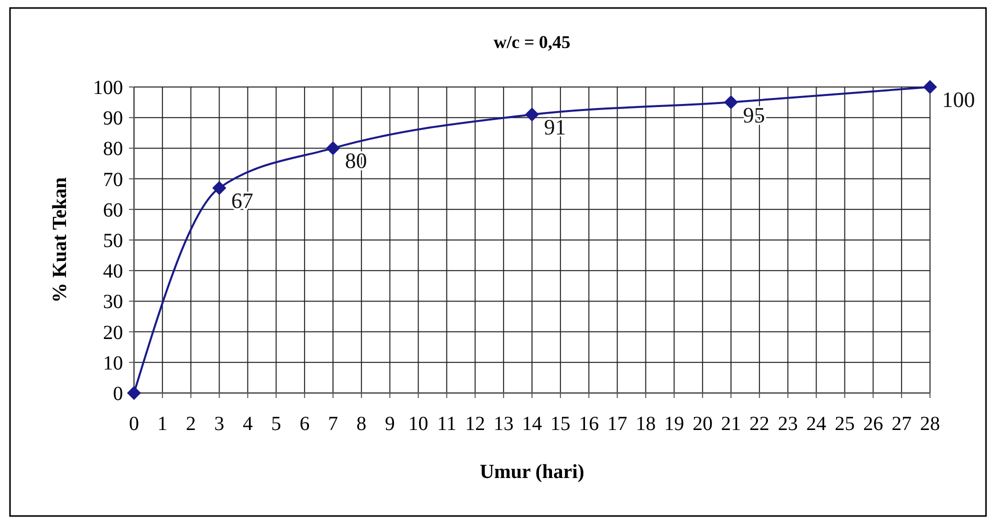 The height and width of the screenshot is (520, 994). Describe the element at coordinates (113, 302) in the screenshot. I see `y-tick-label: 30` at that location.